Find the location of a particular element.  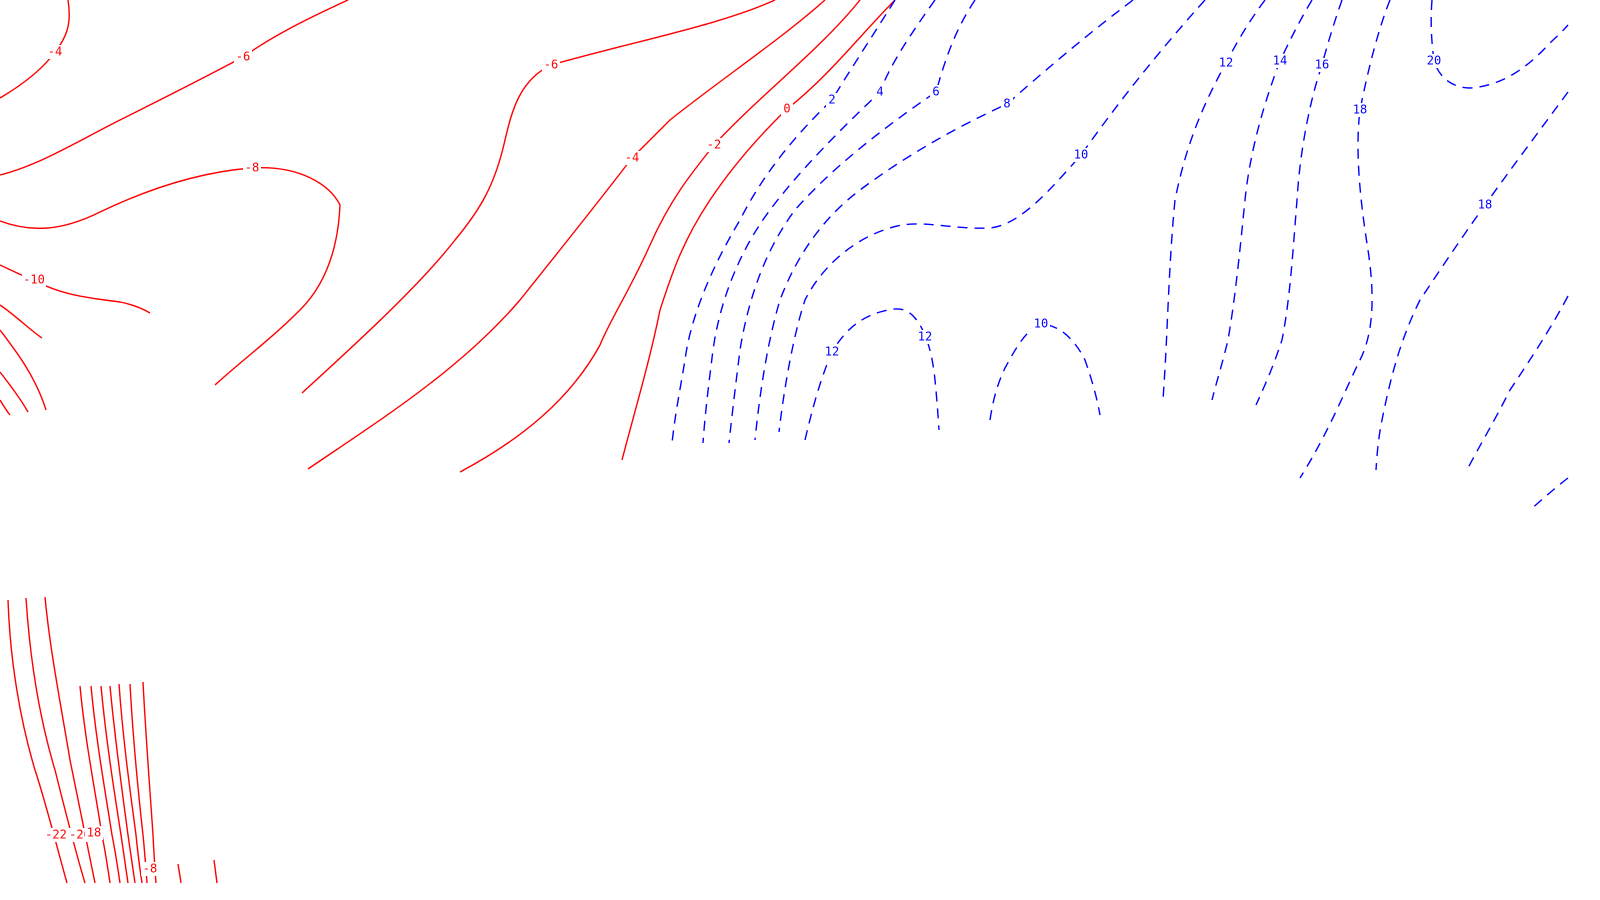

contour-label: -2 is located at coordinates (714, 145).